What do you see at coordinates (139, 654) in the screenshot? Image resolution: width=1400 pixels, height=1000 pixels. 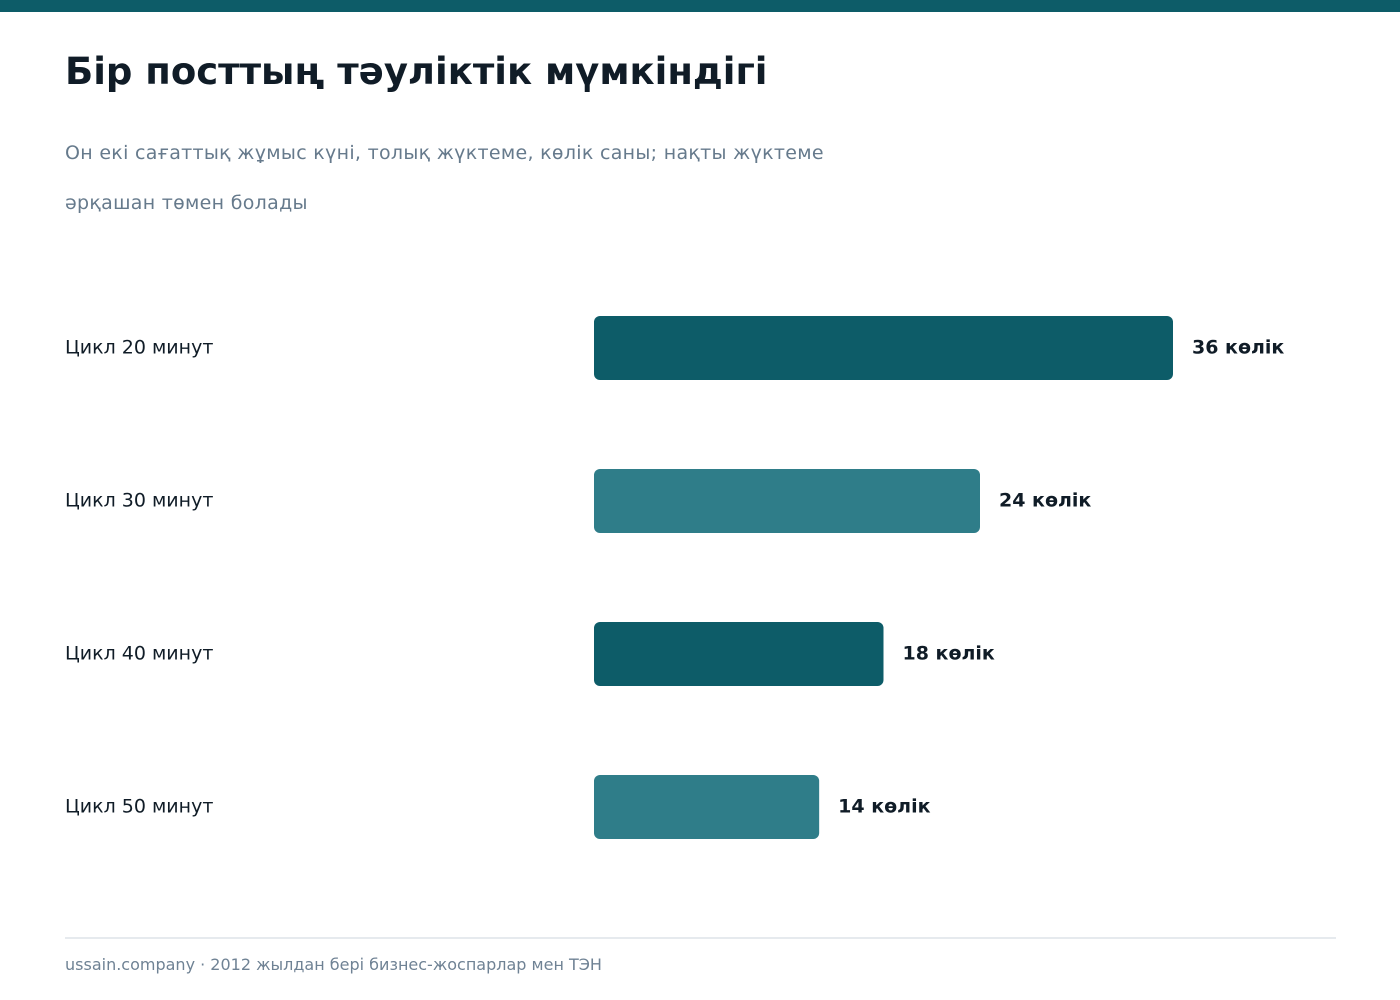 I see `category-label: Цикл 40 минут` at bounding box center [139, 654].